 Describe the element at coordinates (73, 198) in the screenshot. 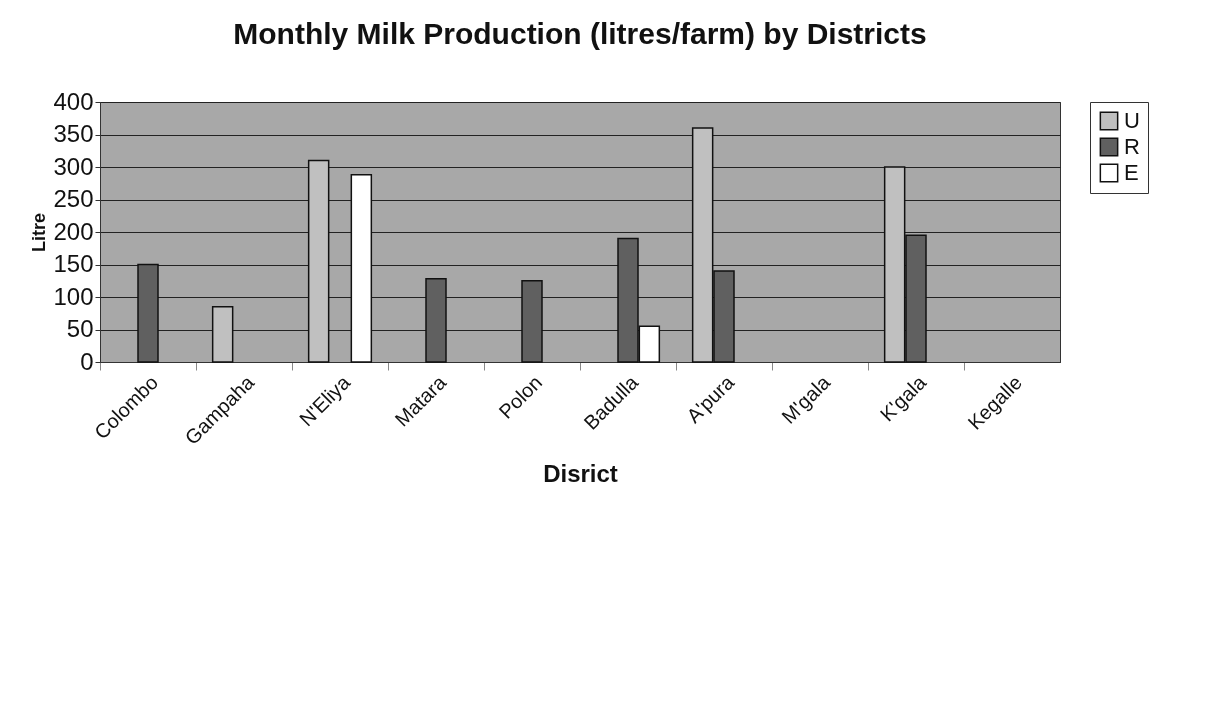

I see `y-tick-label: 250` at that location.